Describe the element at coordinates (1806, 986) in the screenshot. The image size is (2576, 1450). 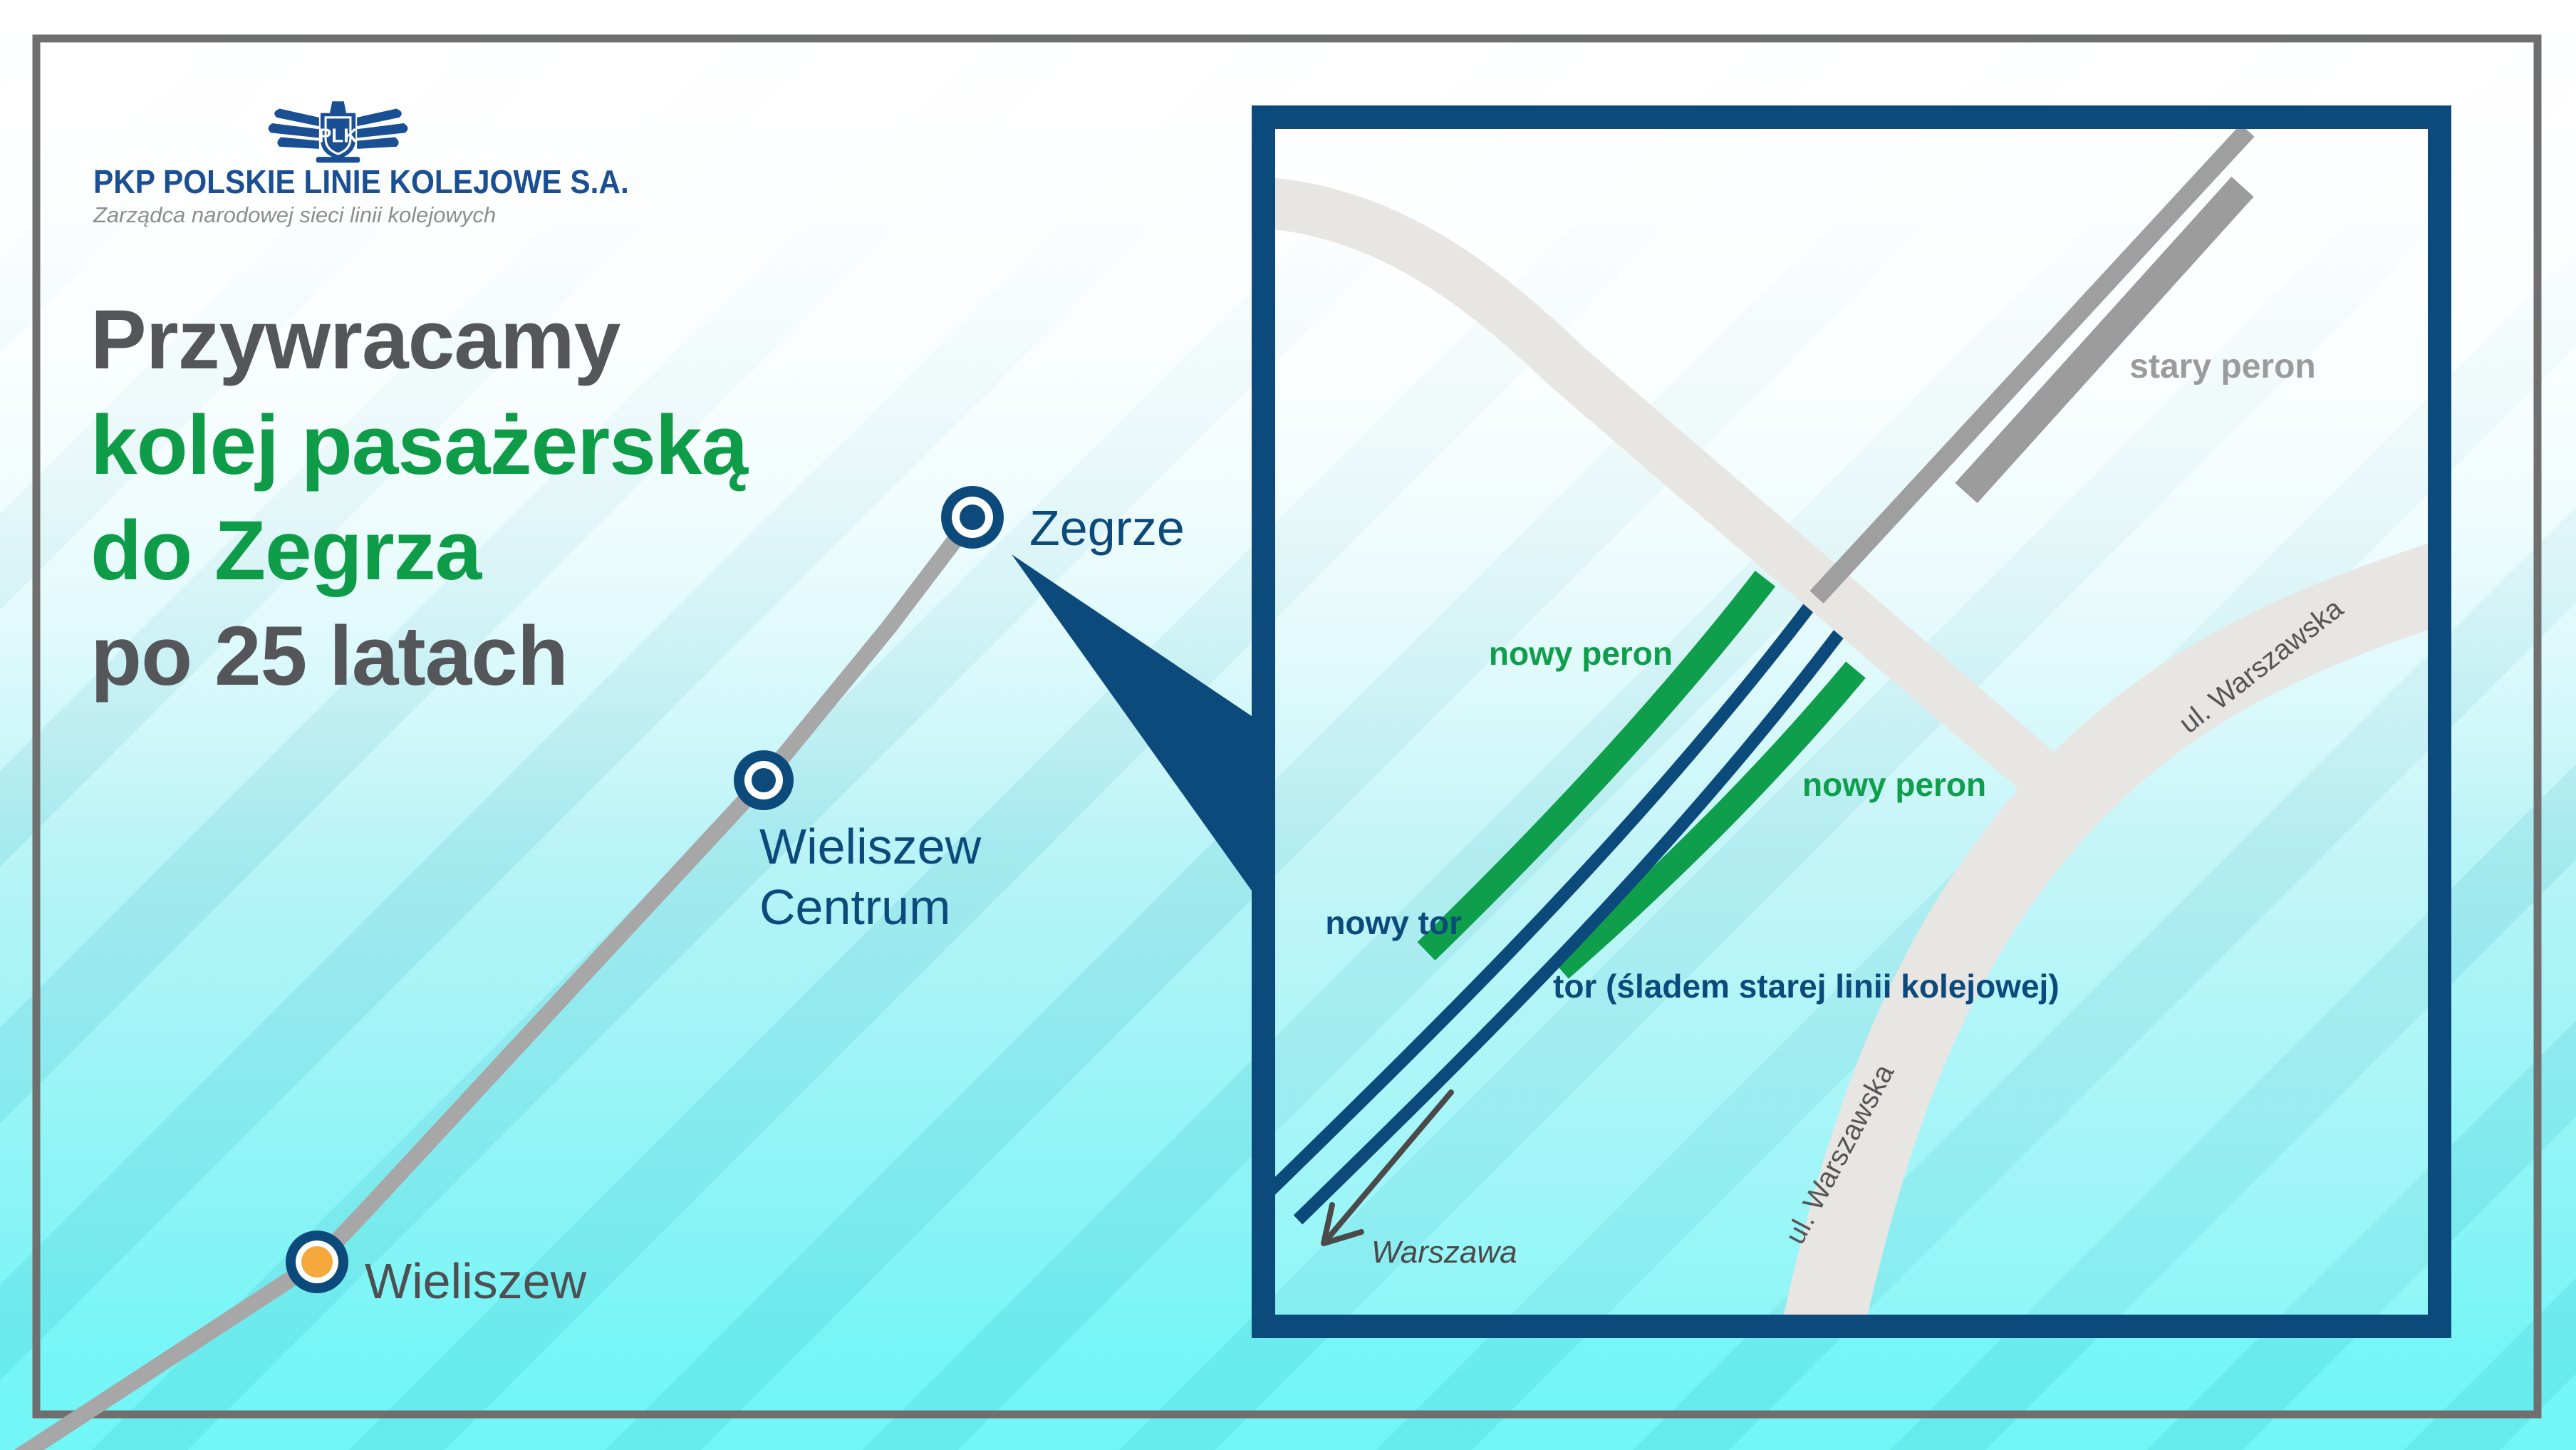
I see `label-tor-sladem: tor (śladem starej linii kolejowej)` at that location.